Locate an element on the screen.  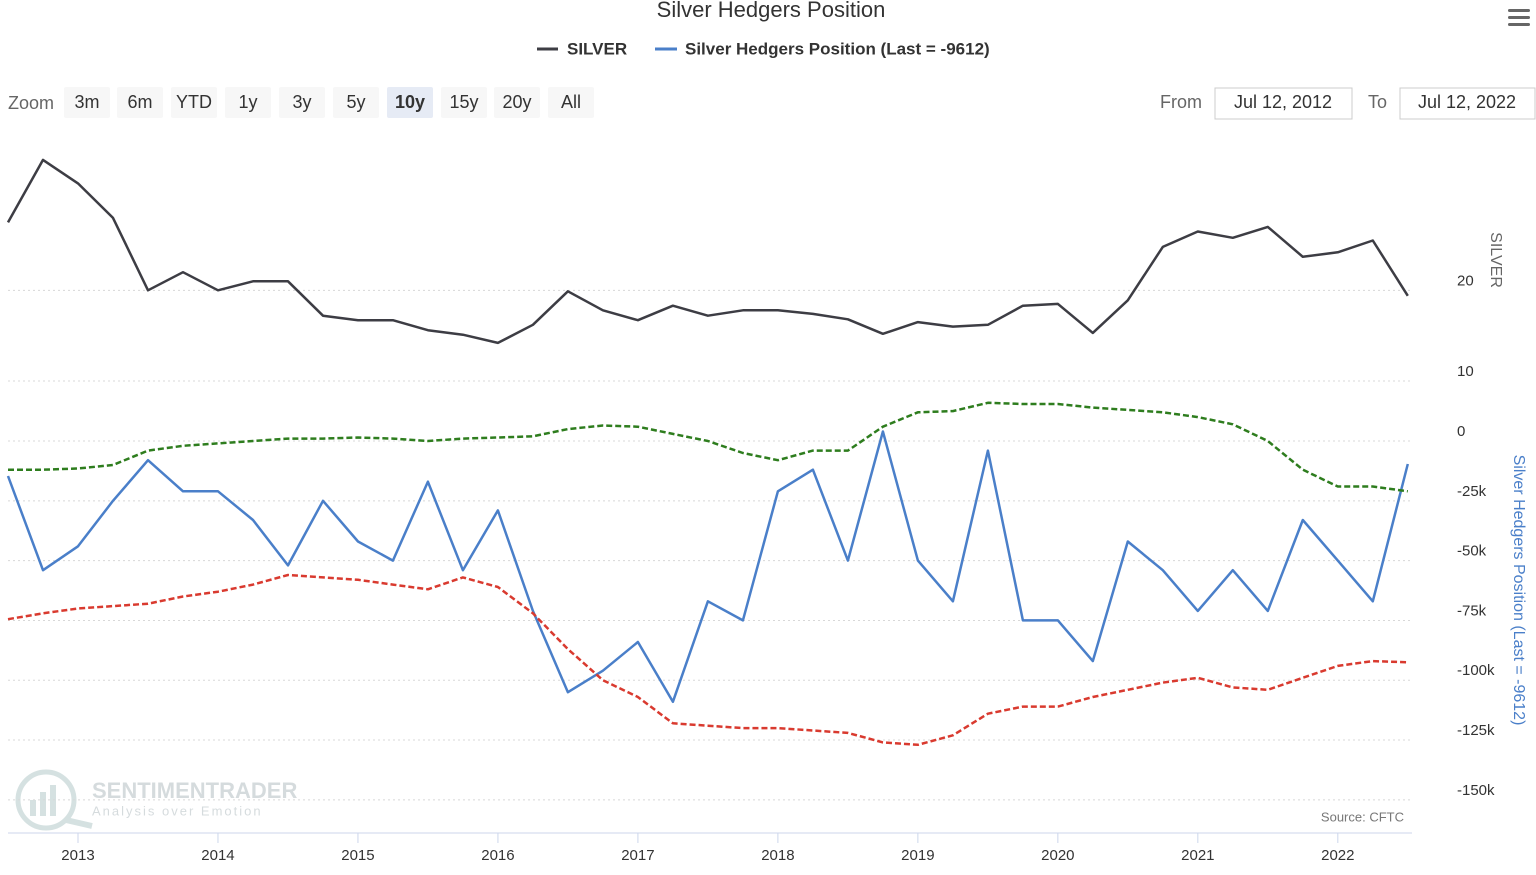
to-label: To is located at coordinates (1377, 102).